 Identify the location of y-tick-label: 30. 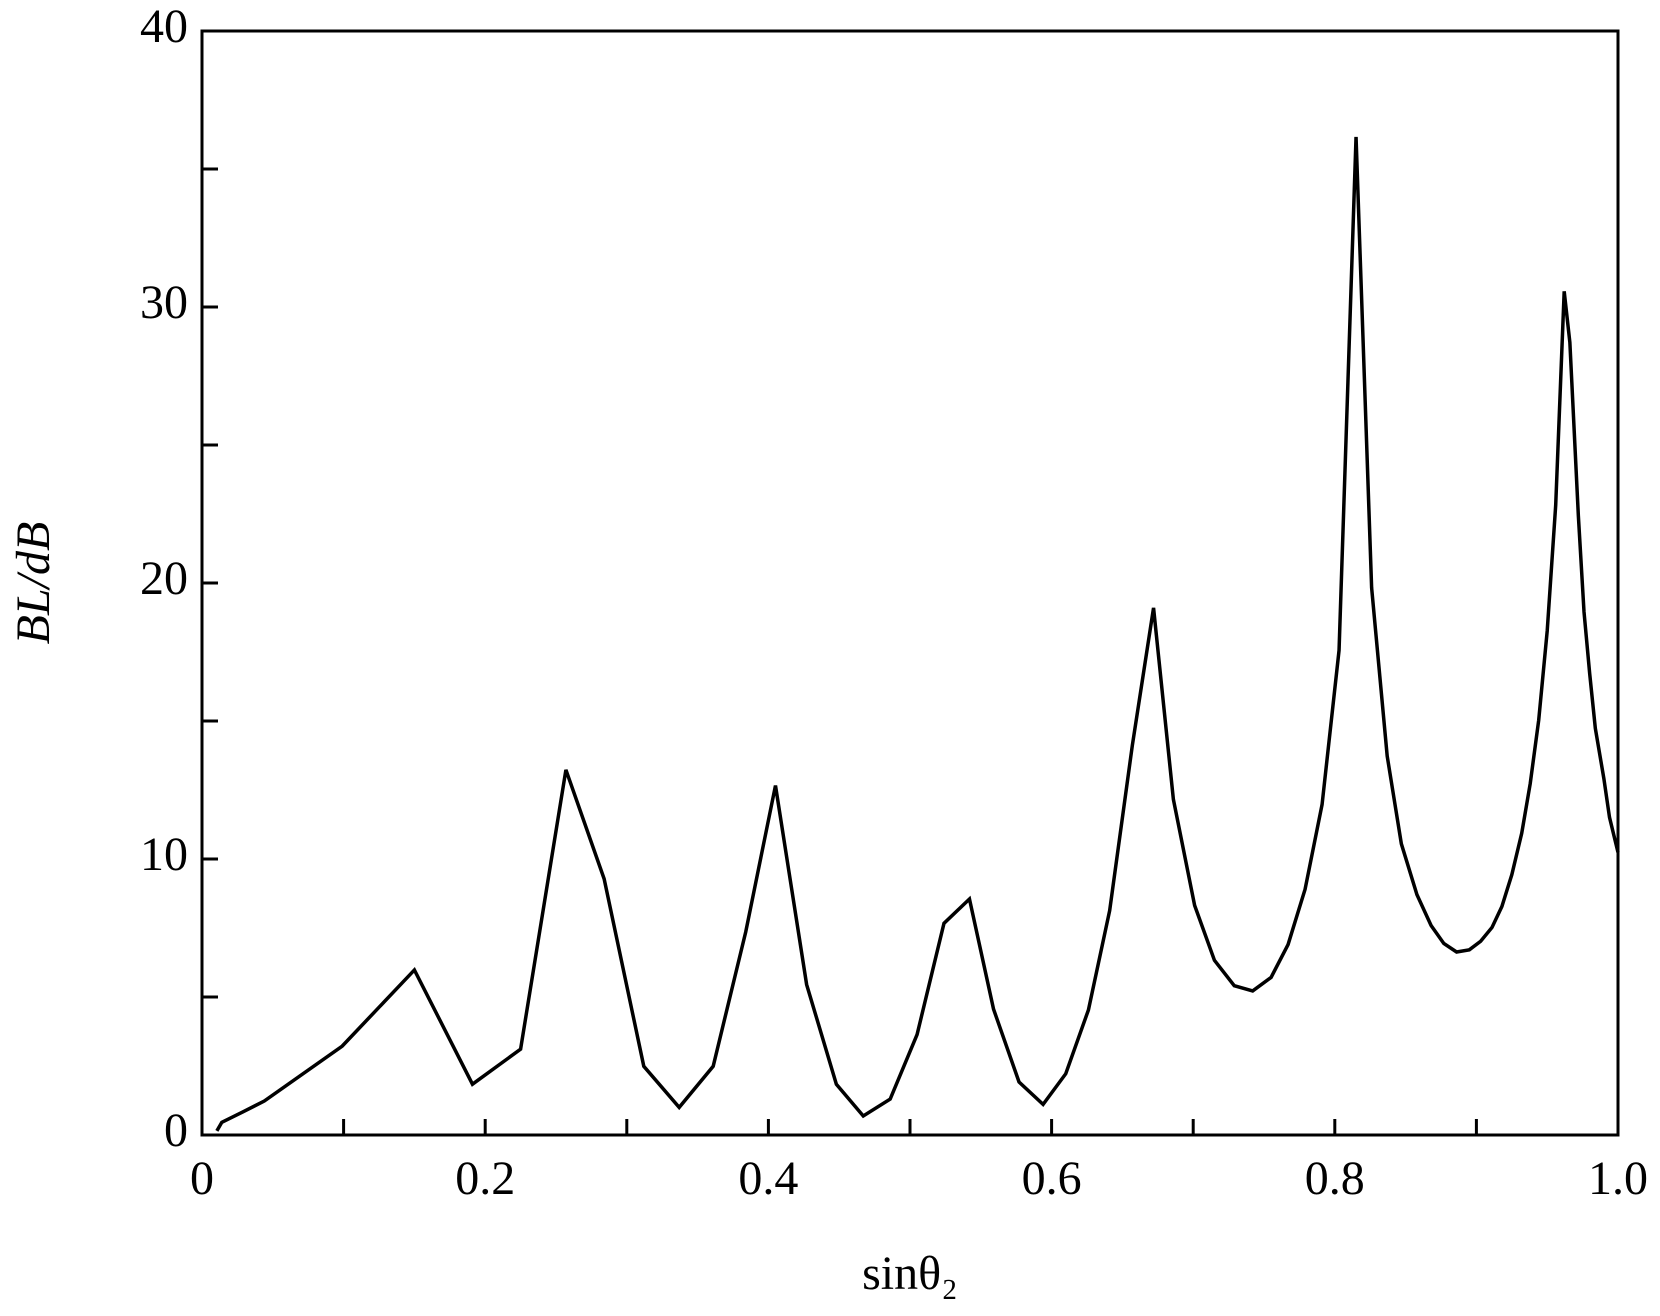
(164, 302).